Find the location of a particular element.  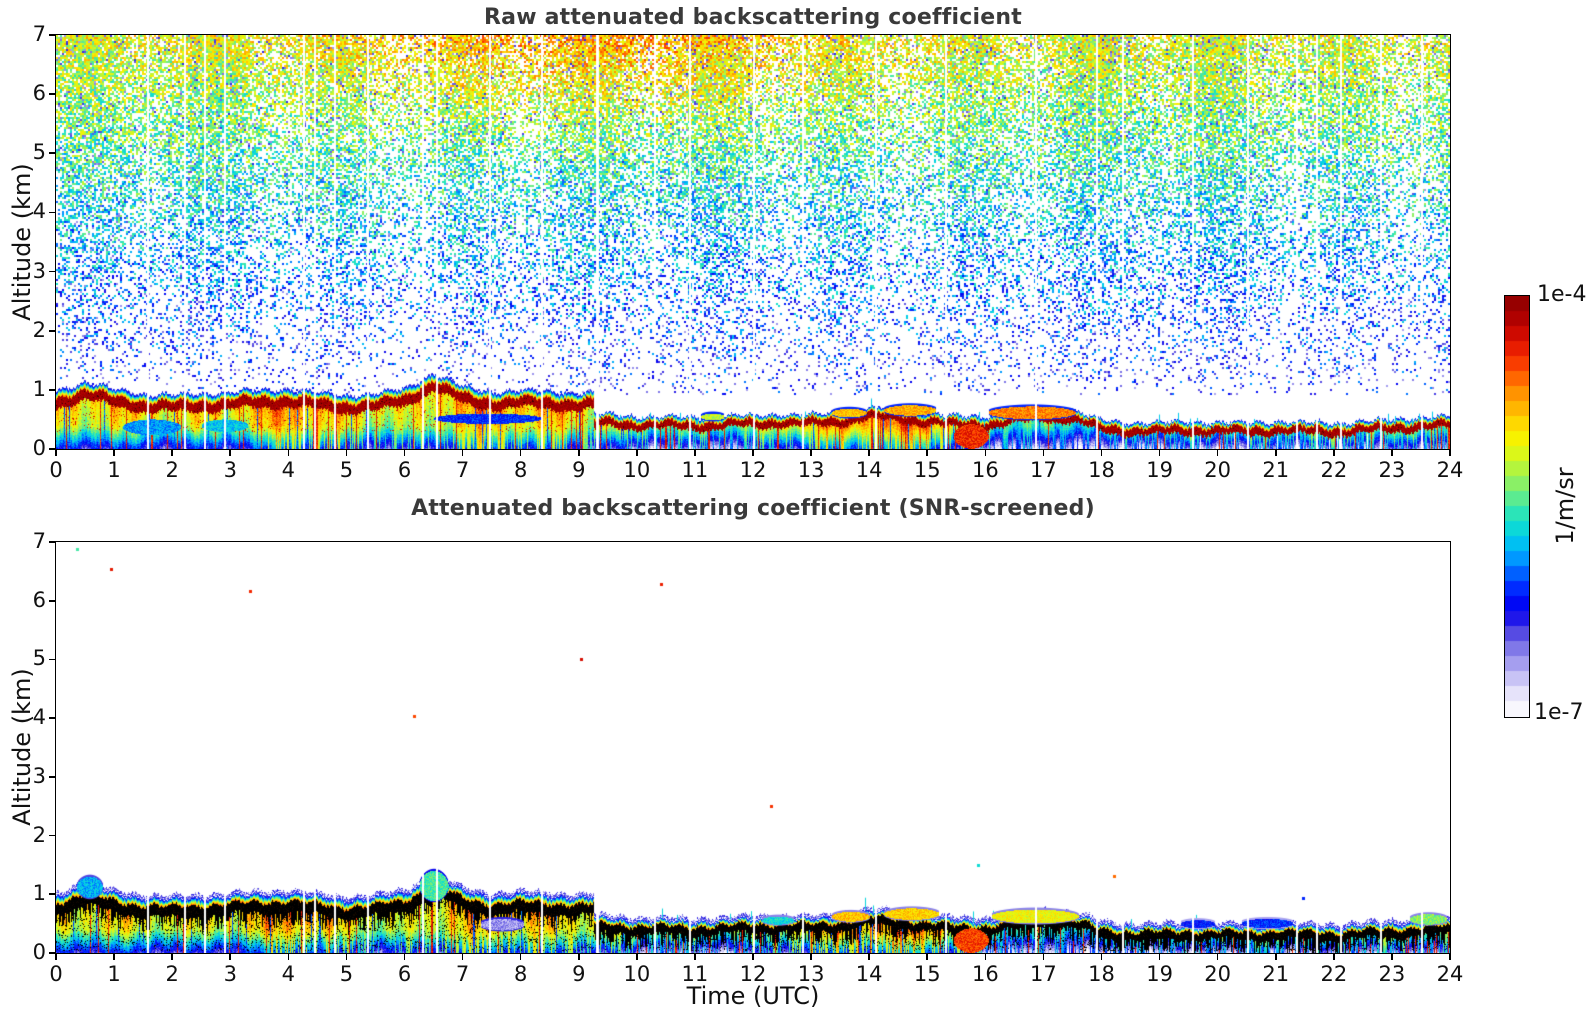

colorbar-gradient is located at coordinates (1517, 506).